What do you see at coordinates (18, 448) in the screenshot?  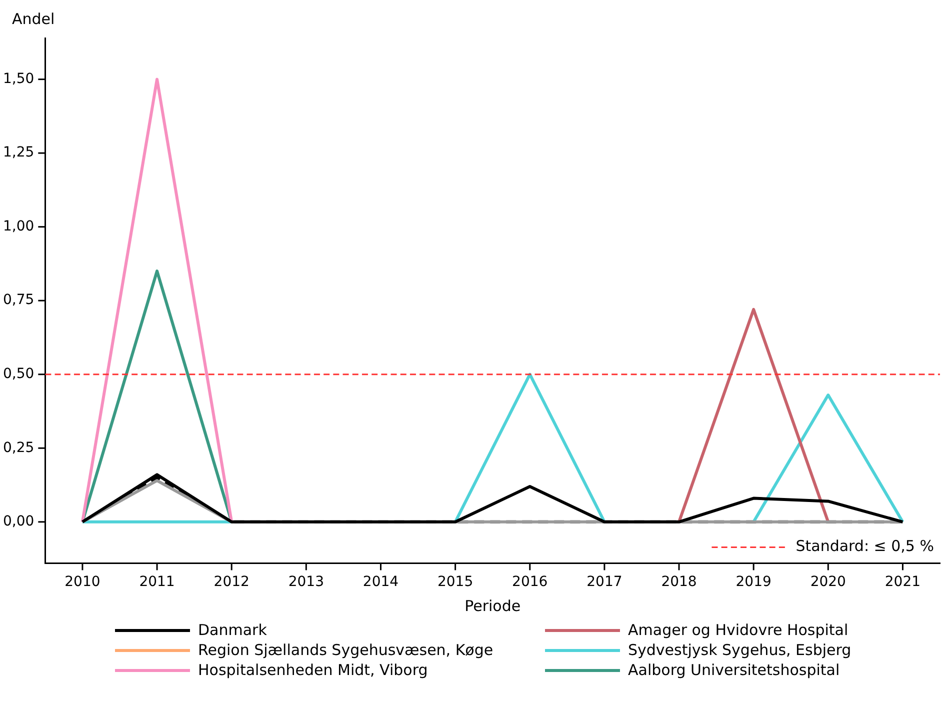 I see `y-tick-label: 0,25` at bounding box center [18, 448].